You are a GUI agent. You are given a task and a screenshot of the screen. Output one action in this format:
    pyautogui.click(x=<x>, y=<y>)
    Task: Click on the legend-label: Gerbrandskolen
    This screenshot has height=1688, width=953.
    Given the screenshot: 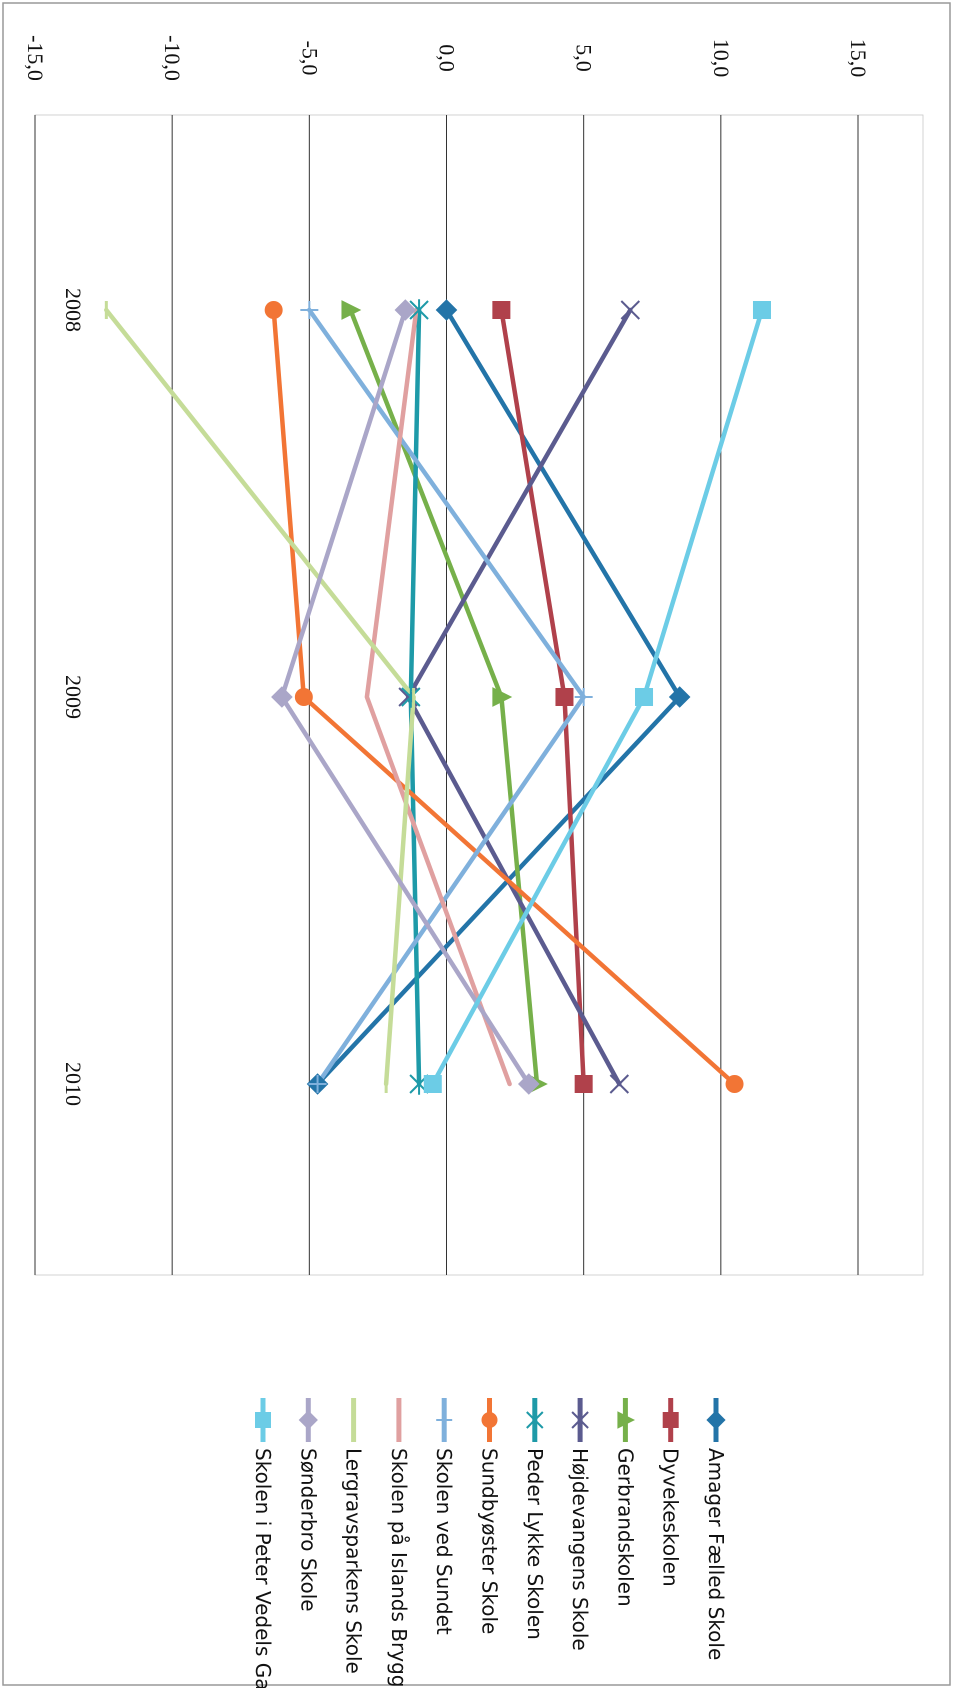 What is the action you would take?
    pyautogui.click(x=625, y=1527)
    